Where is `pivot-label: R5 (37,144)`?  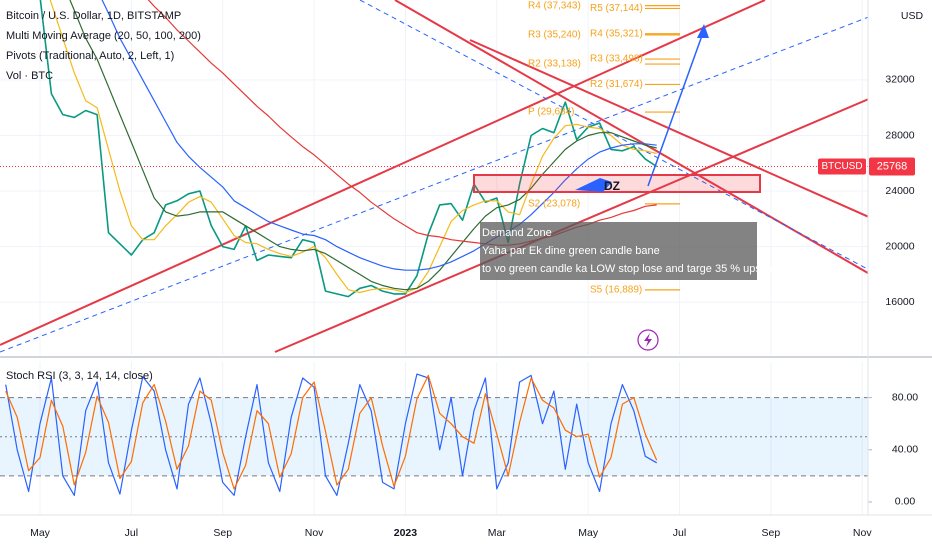
pivot-label: R5 (37,144) is located at coordinates (616, 8).